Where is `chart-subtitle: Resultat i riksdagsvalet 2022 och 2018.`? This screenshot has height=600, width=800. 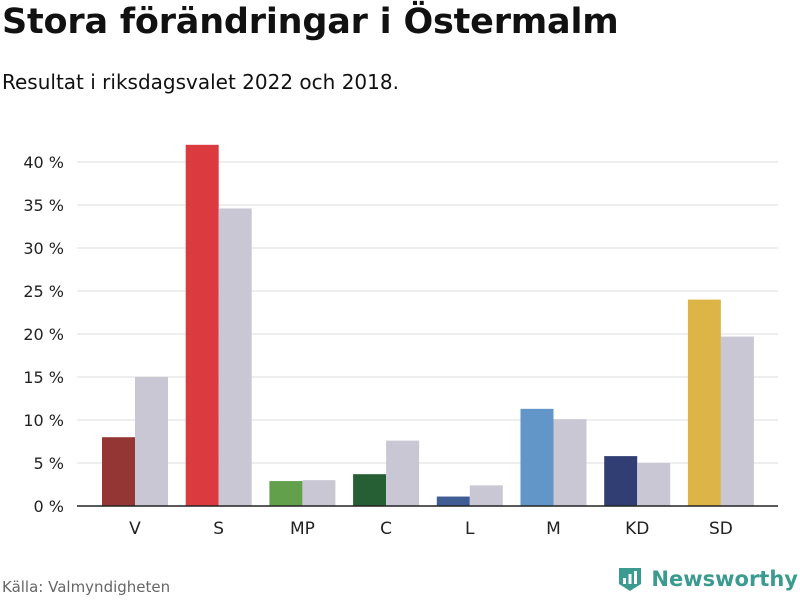 chart-subtitle: Resultat i riksdagsvalet 2022 och 2018. is located at coordinates (200, 82).